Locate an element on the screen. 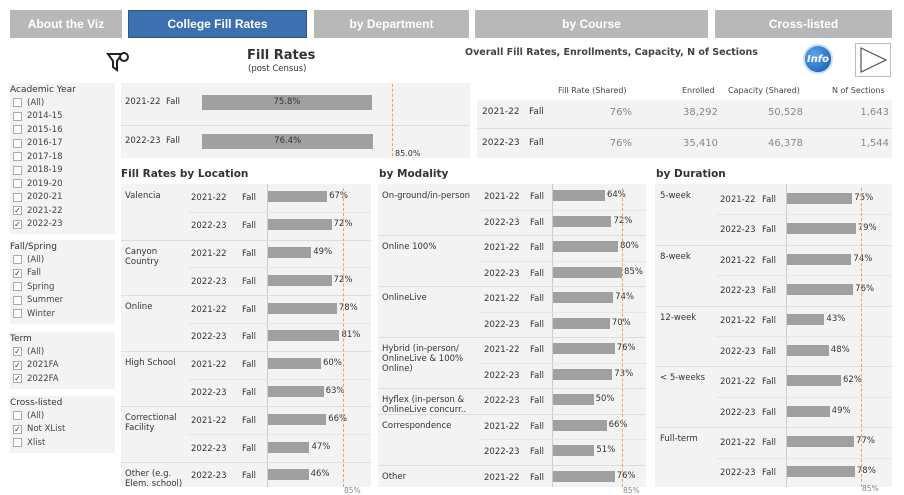 This screenshot has height=495, width=904. filter-option: ✓ 2022-23 is located at coordinates (62, 225).